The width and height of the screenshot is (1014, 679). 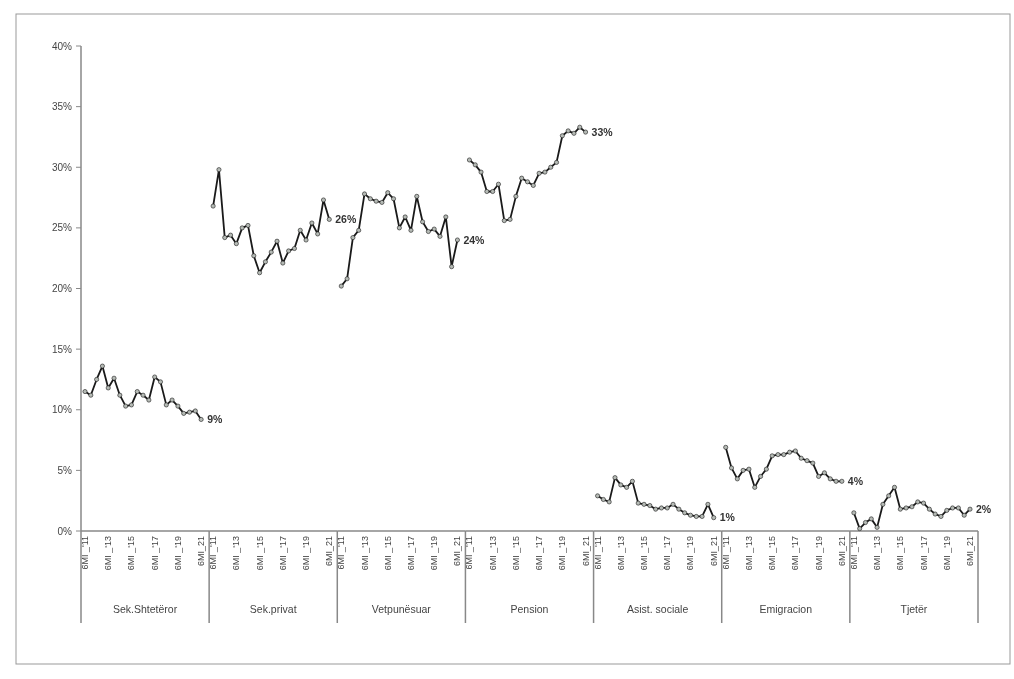 I want to click on data-label: 1%, so click(x=727, y=517).